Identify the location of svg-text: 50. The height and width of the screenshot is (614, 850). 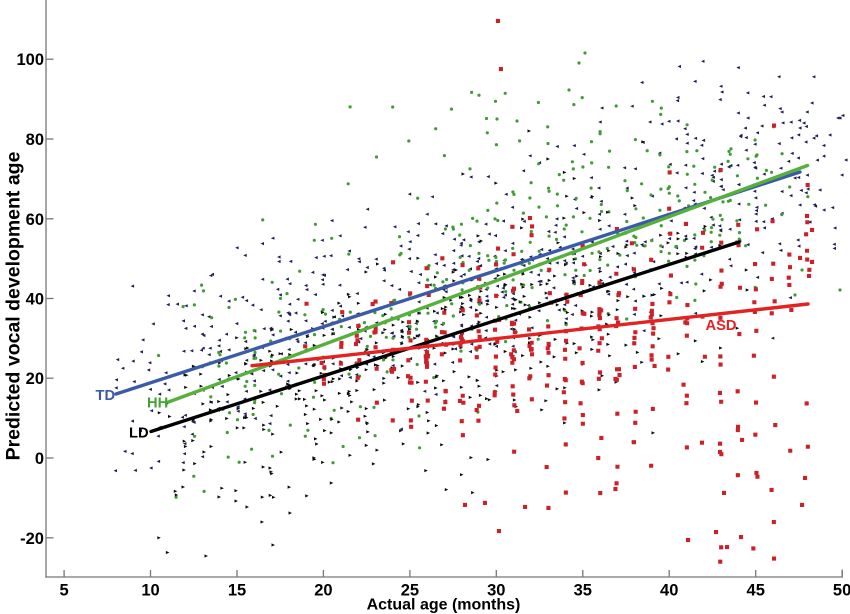
(841, 591).